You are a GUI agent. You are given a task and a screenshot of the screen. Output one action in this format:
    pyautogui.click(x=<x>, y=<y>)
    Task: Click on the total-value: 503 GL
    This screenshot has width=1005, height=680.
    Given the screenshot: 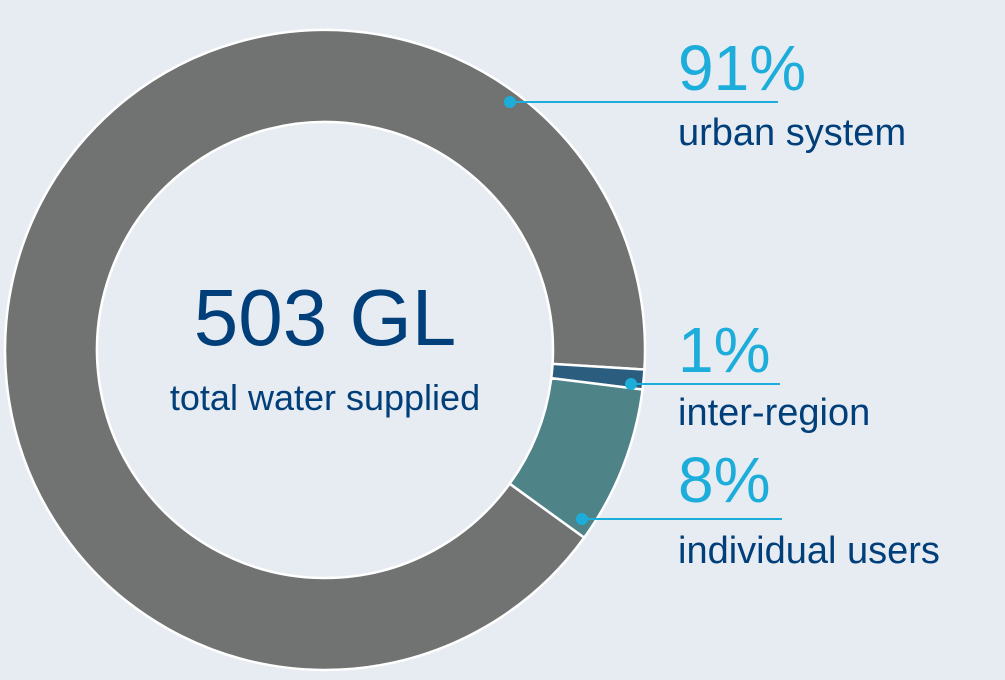 What is the action you would take?
    pyautogui.click(x=325, y=317)
    